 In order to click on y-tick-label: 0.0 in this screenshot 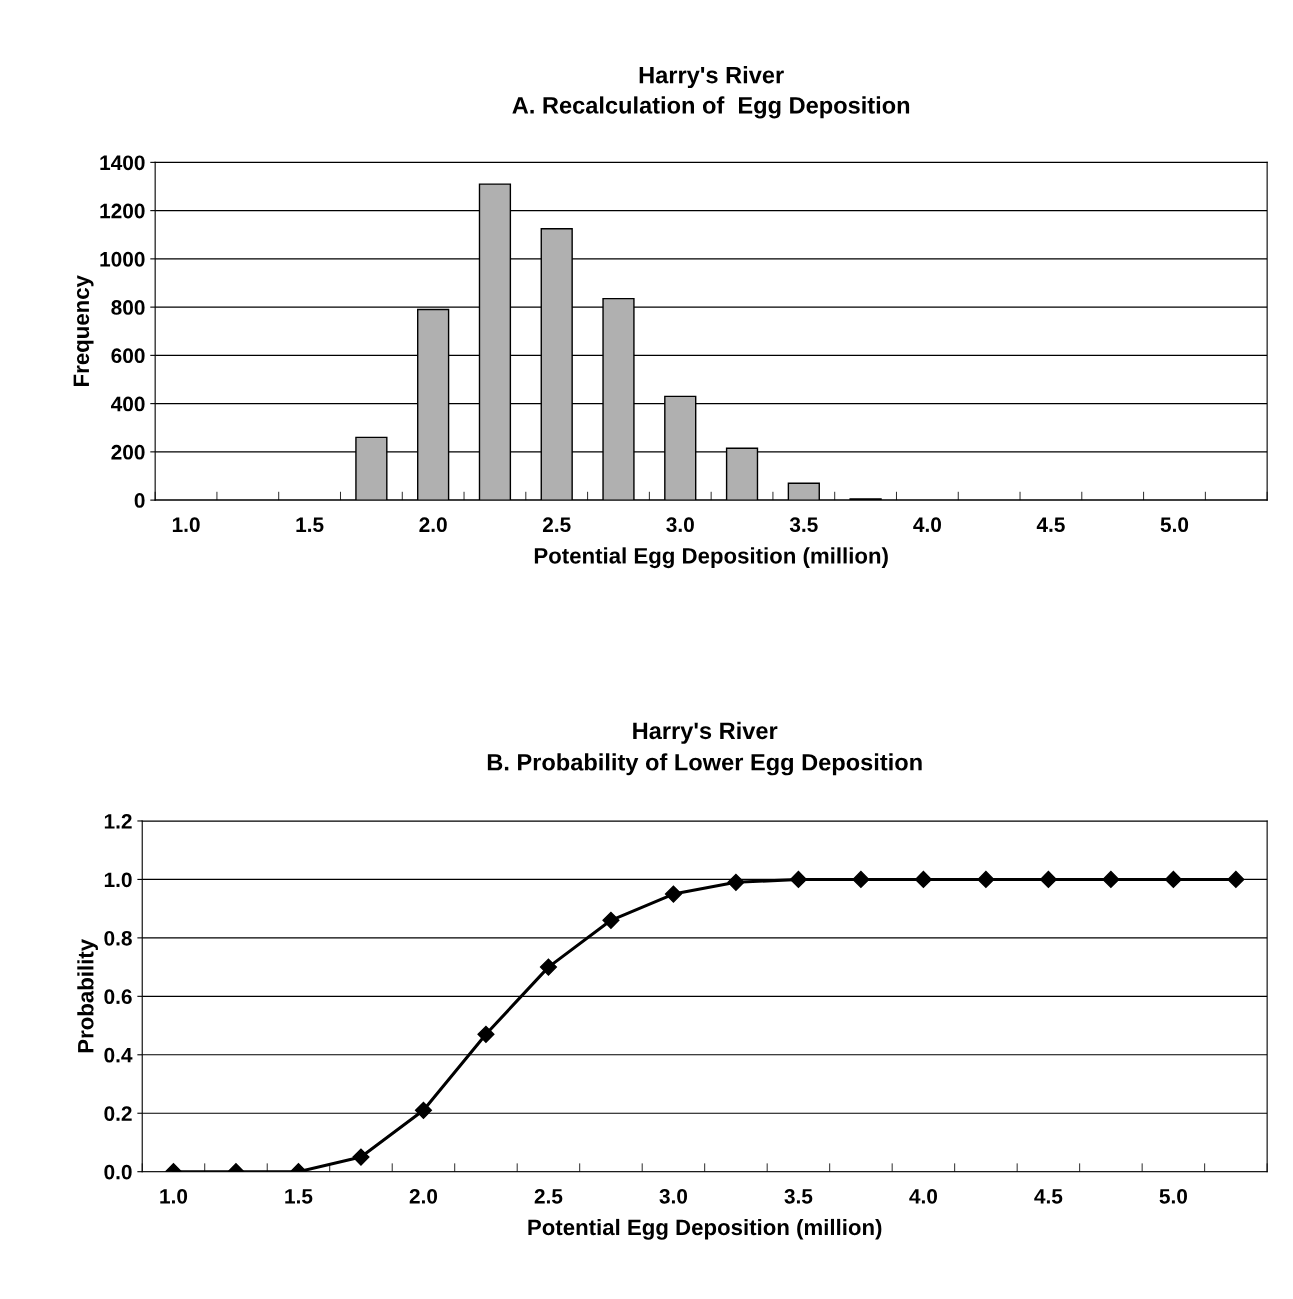, I will do `click(118, 1172)`.